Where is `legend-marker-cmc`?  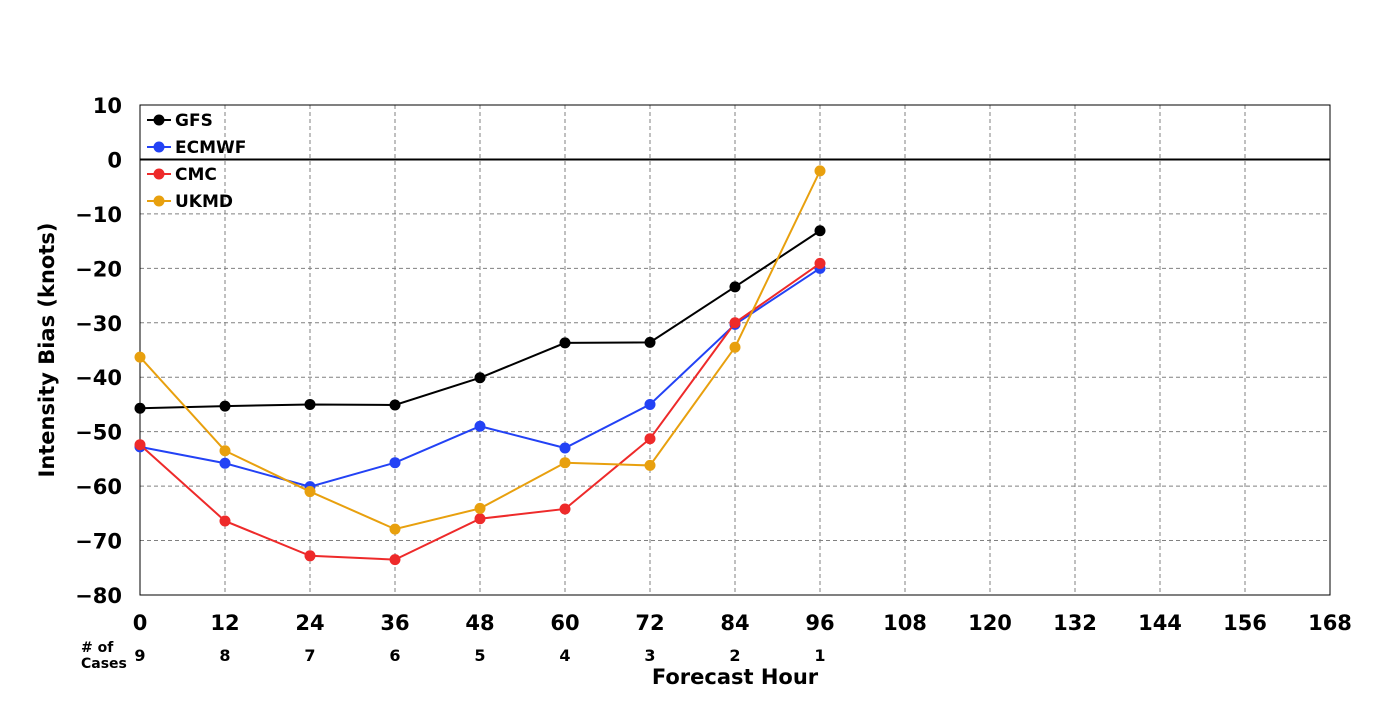 legend-marker-cmc is located at coordinates (159, 174).